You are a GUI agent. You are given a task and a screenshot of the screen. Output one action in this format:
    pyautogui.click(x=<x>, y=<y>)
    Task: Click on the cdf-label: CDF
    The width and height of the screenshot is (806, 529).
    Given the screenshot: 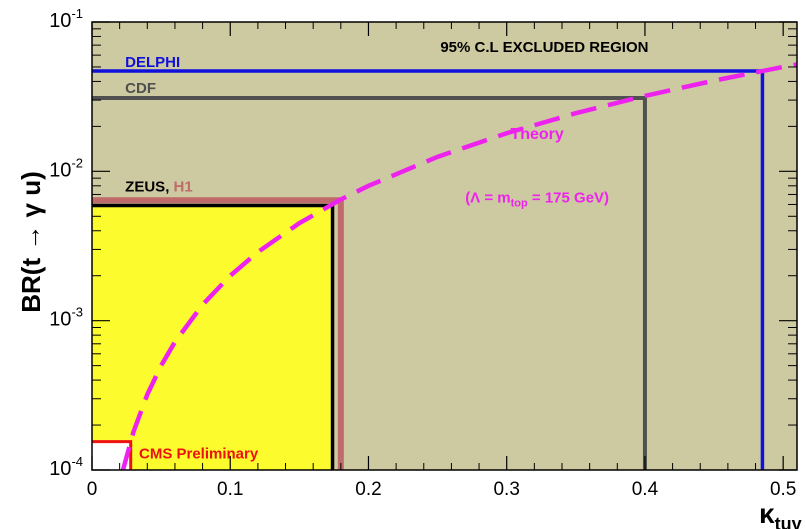 What is the action you would take?
    pyautogui.click(x=140, y=88)
    